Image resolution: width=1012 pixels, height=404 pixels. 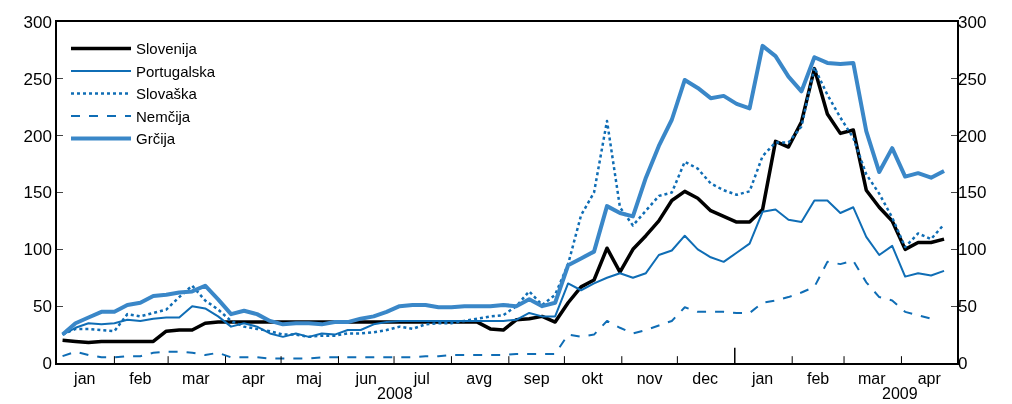 What do you see at coordinates (37, 79) in the screenshot?
I see `y-tick-label: 250` at bounding box center [37, 79].